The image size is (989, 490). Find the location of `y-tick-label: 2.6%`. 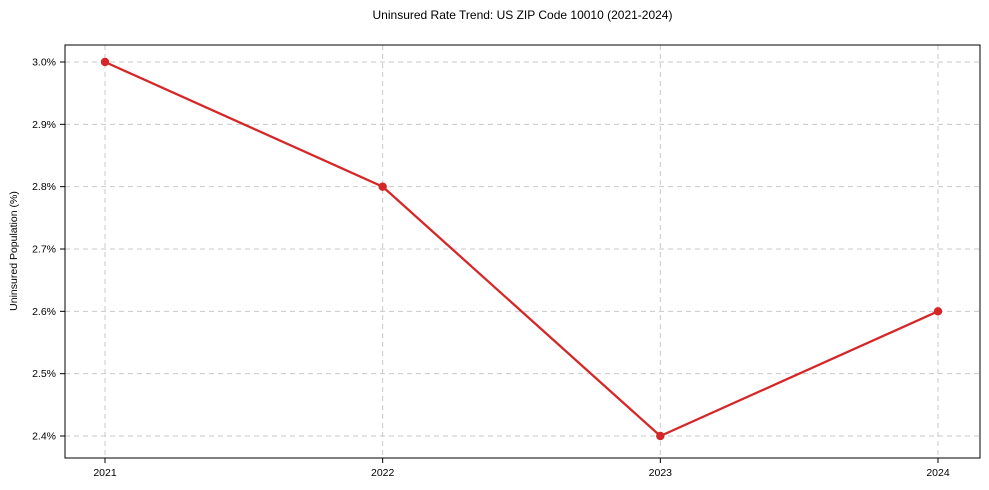

y-tick-label: 2.6% is located at coordinates (44, 312).